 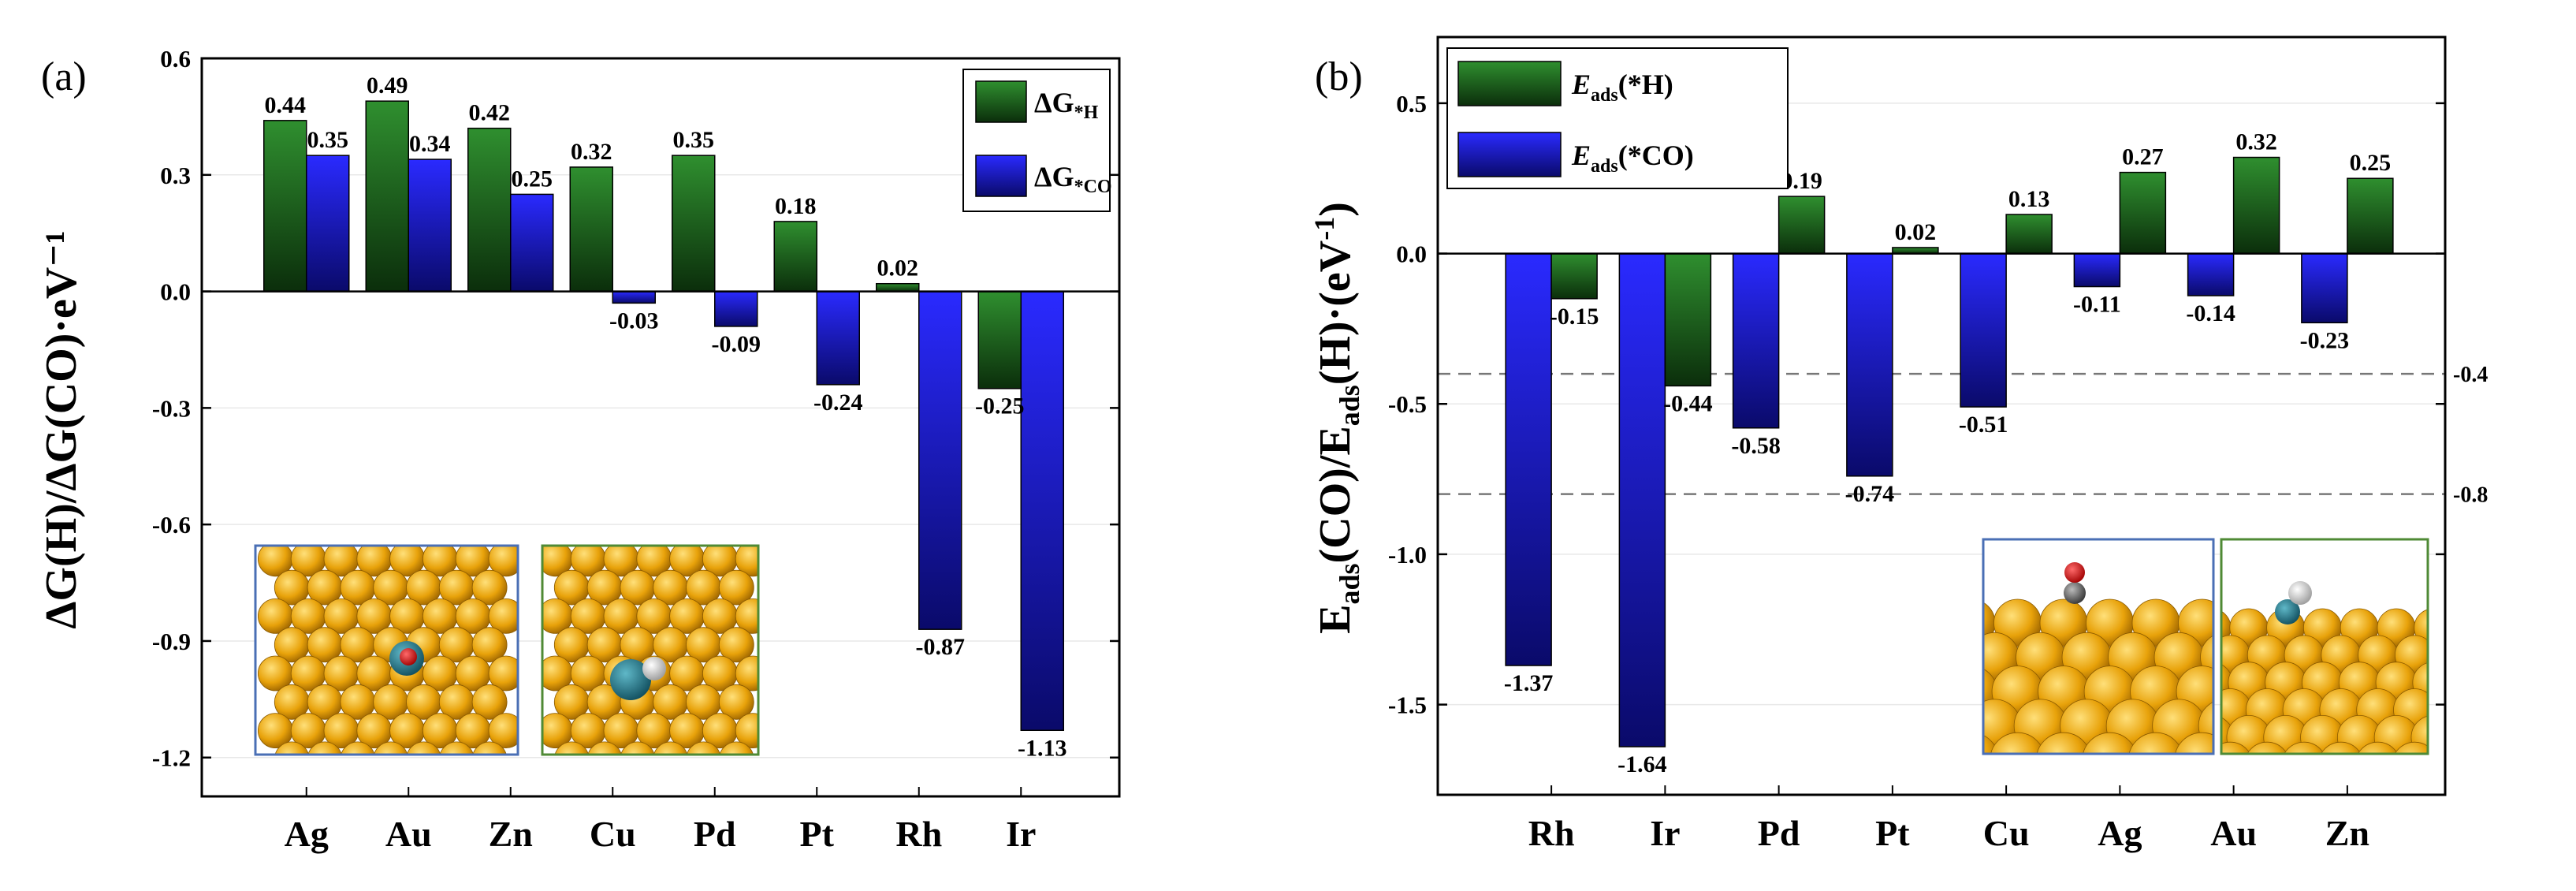 I want to click on x-category-label: Ir, so click(x=1021, y=834).